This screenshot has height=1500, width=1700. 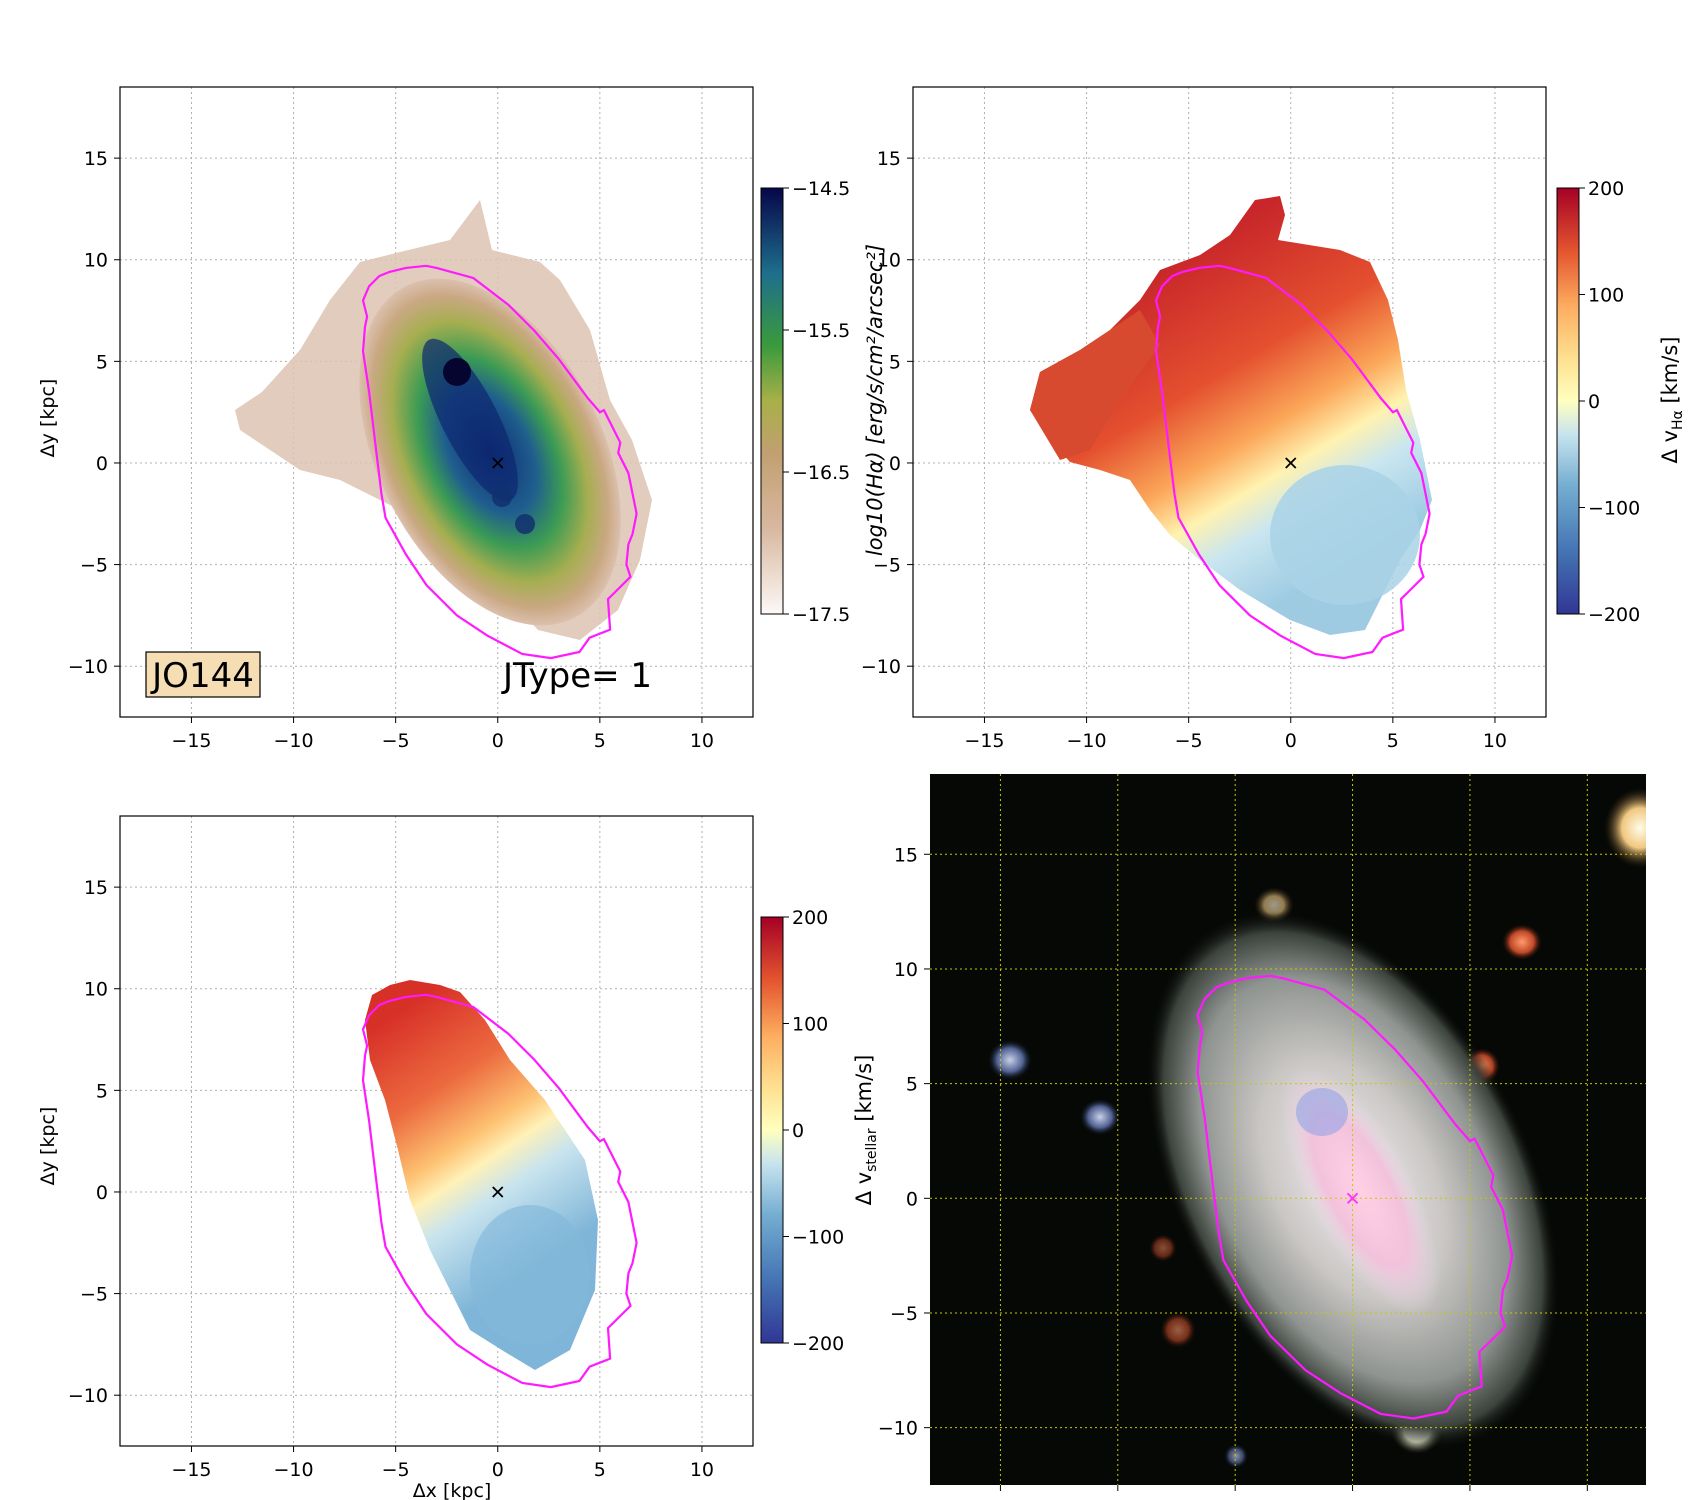 I want to click on colorbar-label: Δ vHα [km/s], so click(x=1672, y=400).